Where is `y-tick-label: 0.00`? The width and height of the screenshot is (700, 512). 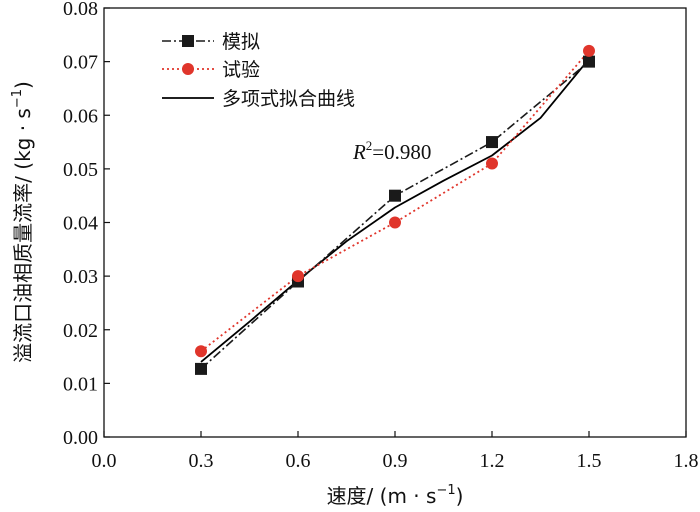
y-tick-label: 0.00 is located at coordinates (80, 438).